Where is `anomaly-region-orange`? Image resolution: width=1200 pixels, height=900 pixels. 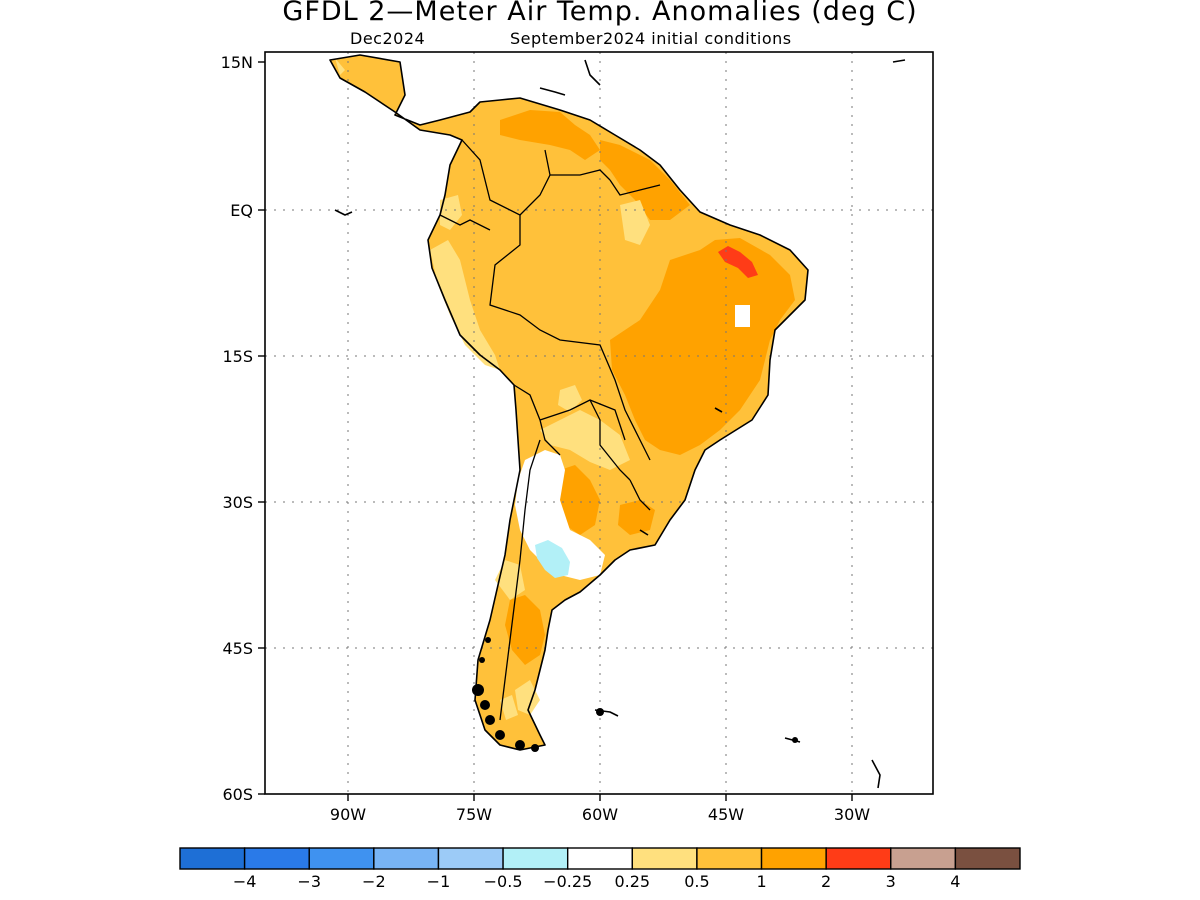
anomaly-region-orange is located at coordinates (702, 346).